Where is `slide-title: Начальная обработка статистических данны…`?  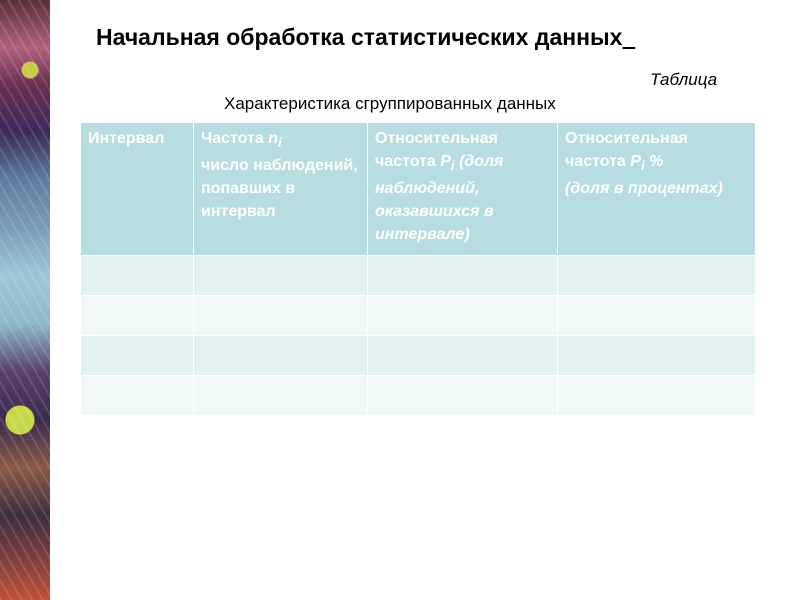 slide-title: Начальная обработка статистических данны… is located at coordinates (359, 37).